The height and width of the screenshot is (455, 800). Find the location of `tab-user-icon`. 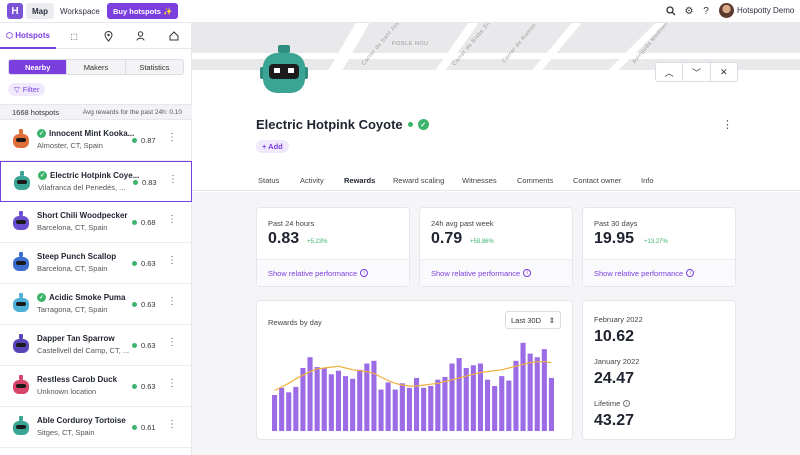

tab-user-icon is located at coordinates (140, 36).